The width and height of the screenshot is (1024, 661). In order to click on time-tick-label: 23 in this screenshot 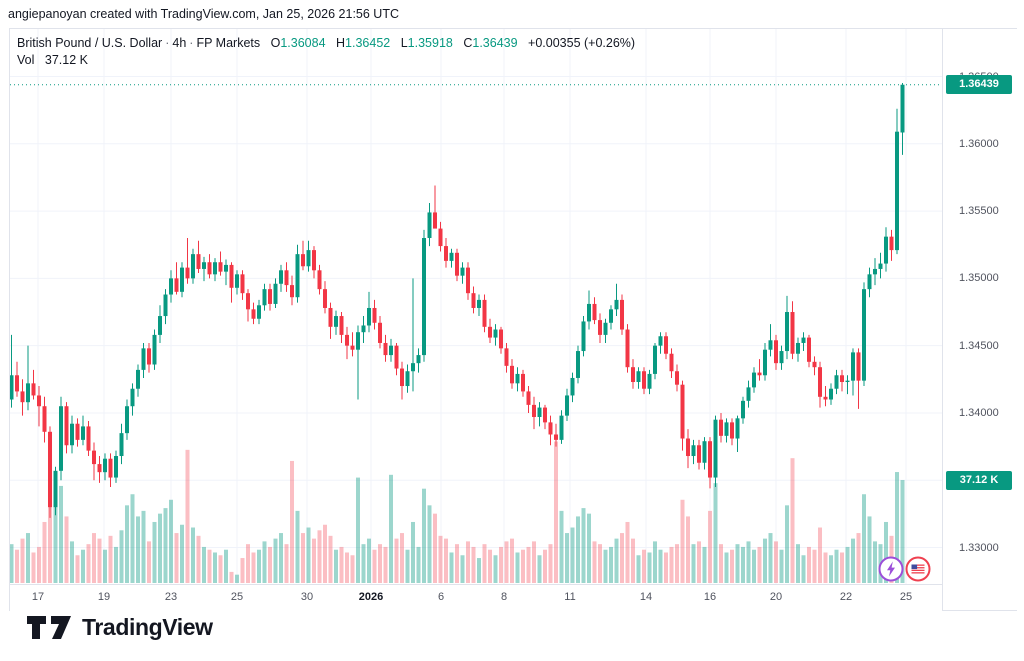, I will do `click(171, 597)`.